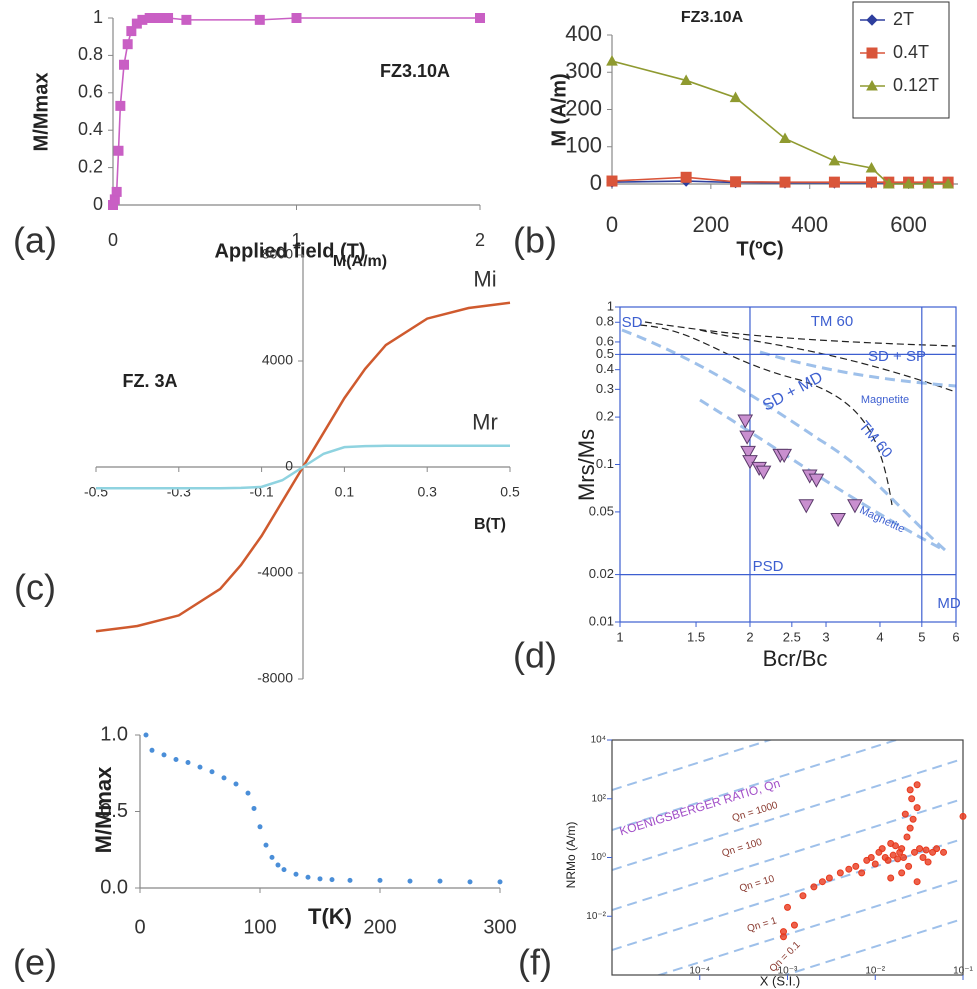 Image resolution: width=977 pixels, height=989 pixels. What do you see at coordinates (277, 360) in the screenshot?
I see `y-tick-label: 4000` at bounding box center [277, 360].